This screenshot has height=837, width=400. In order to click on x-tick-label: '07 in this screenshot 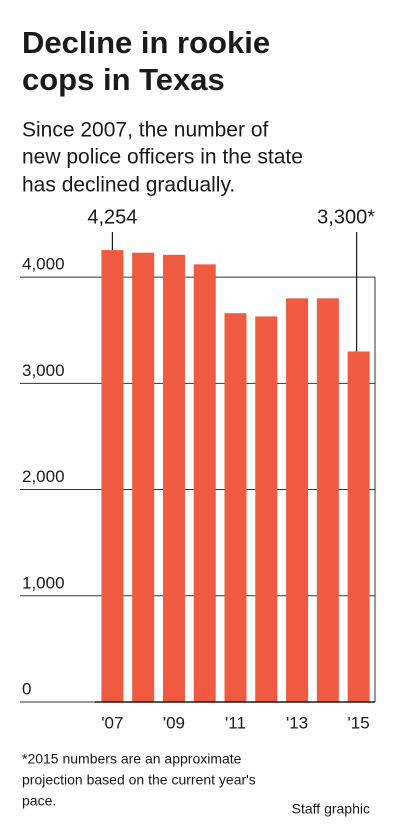, I will do `click(112, 722)`.